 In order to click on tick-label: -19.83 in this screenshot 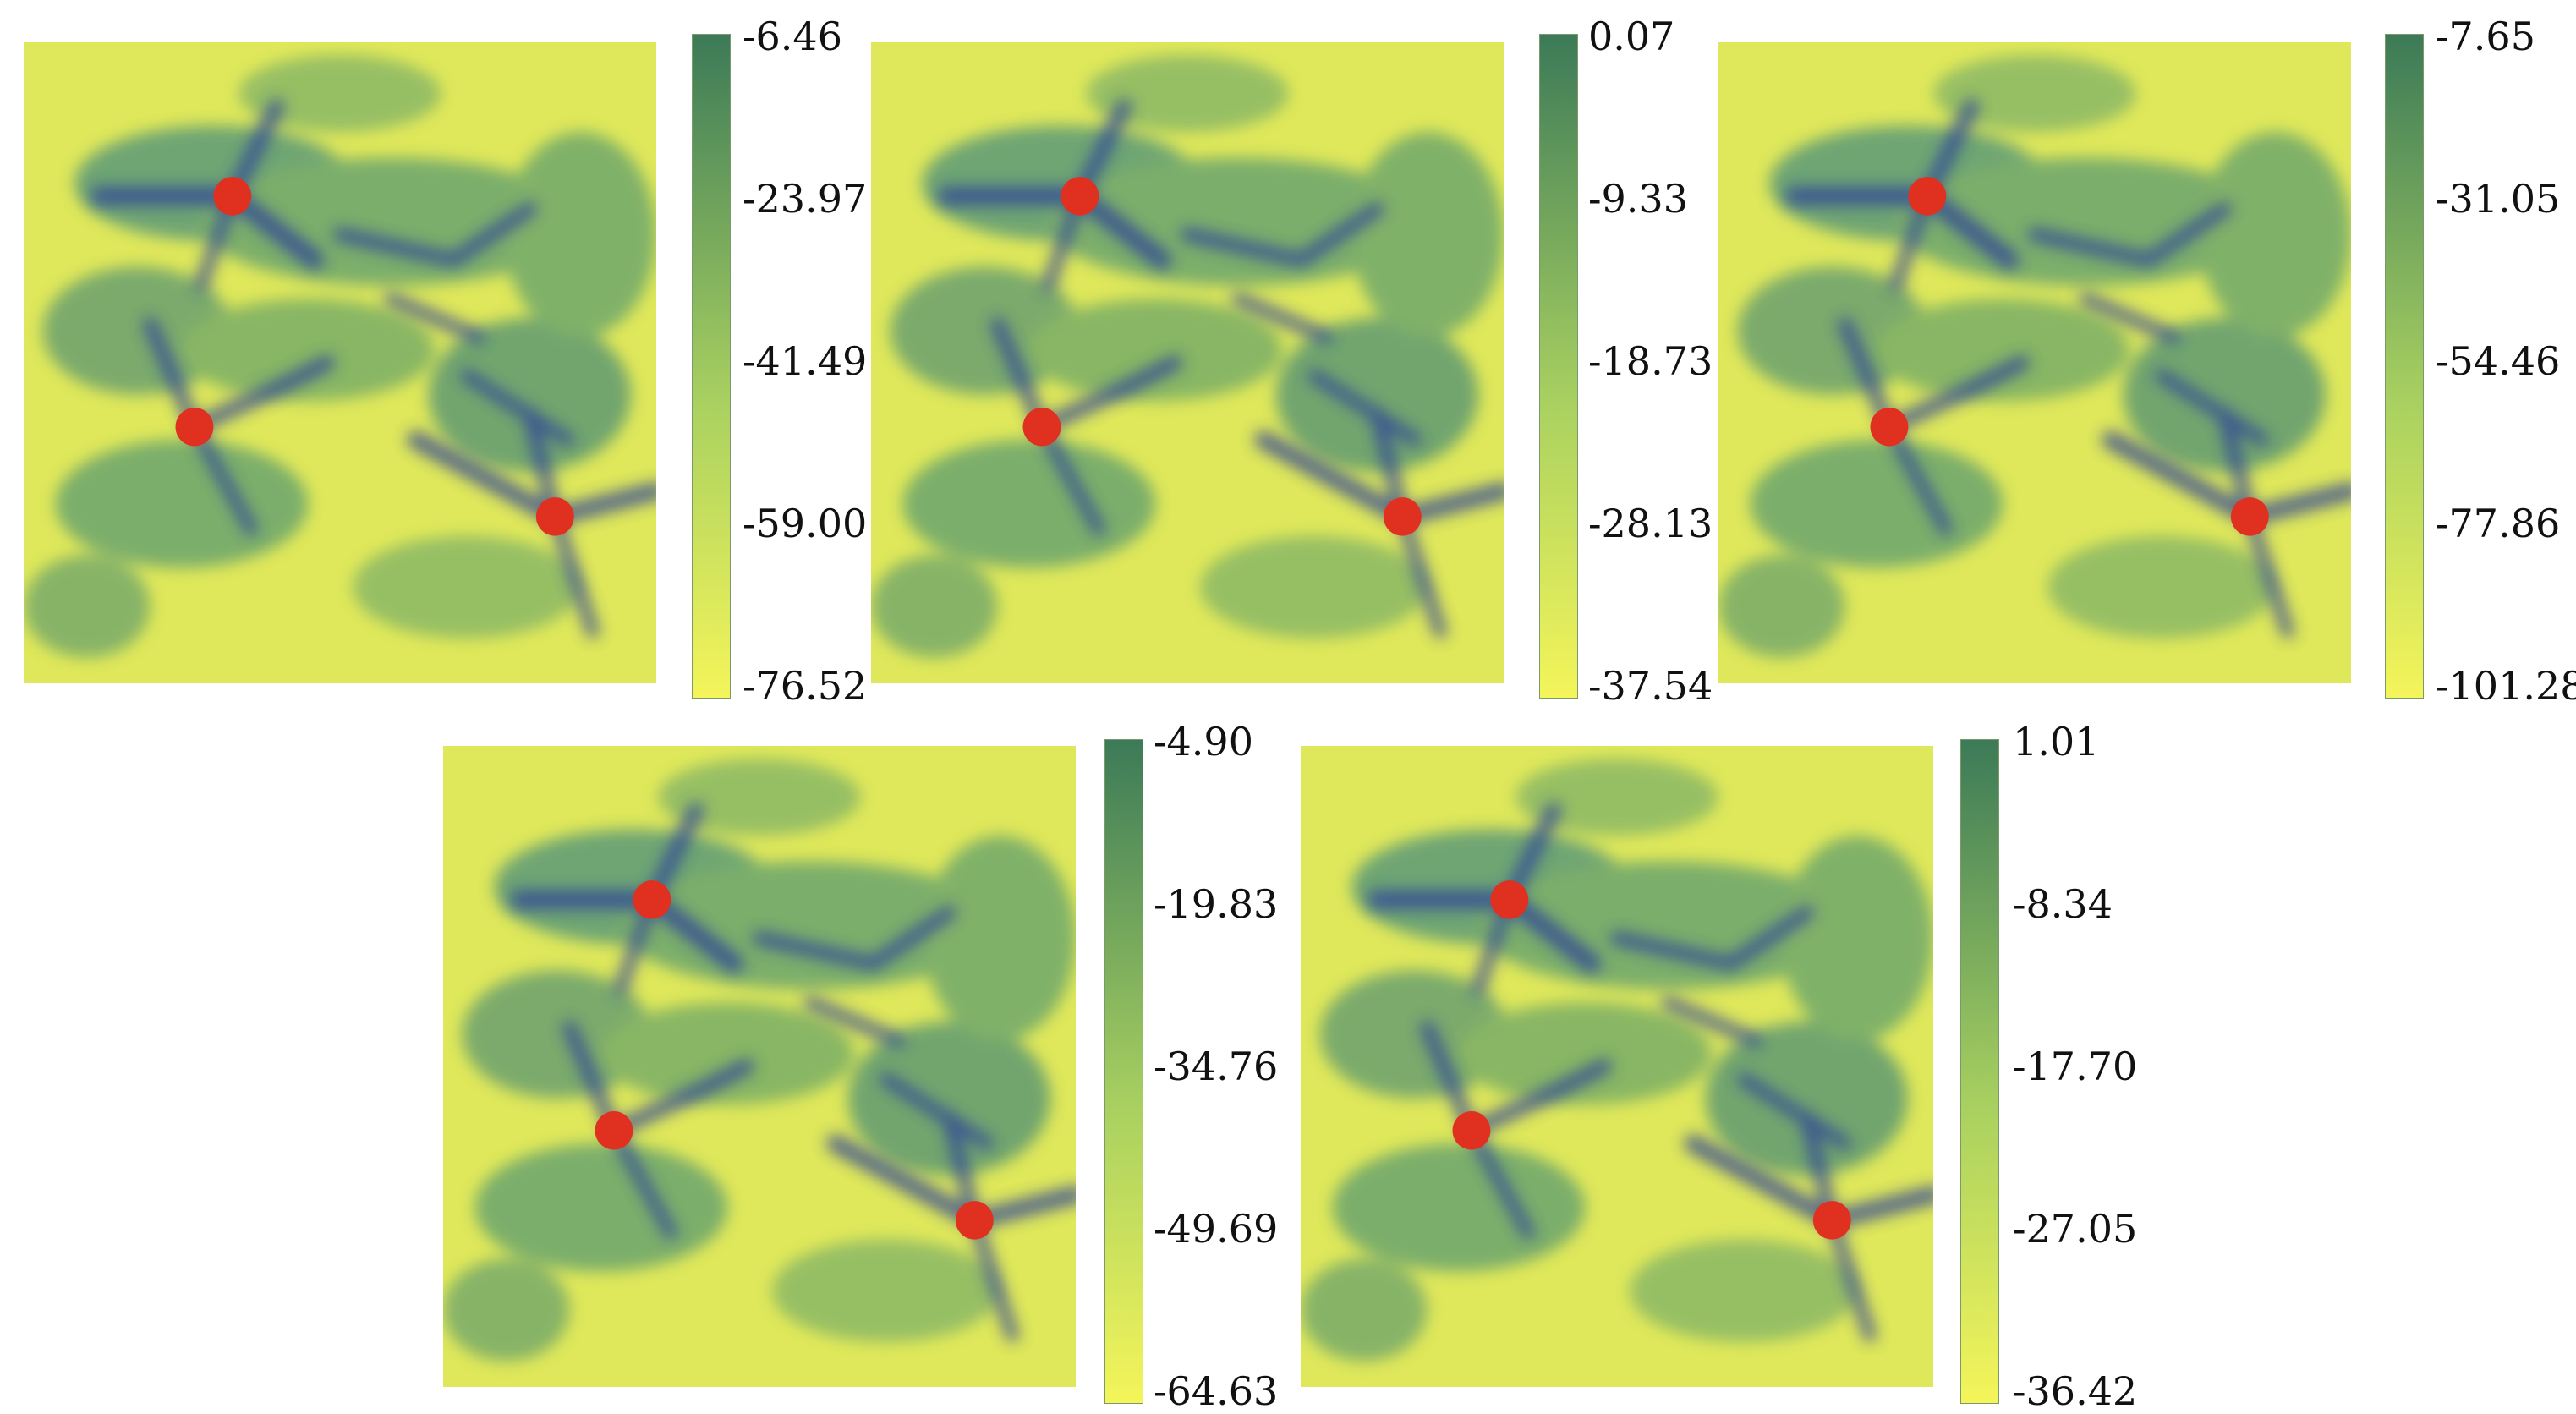, I will do `click(1216, 904)`.